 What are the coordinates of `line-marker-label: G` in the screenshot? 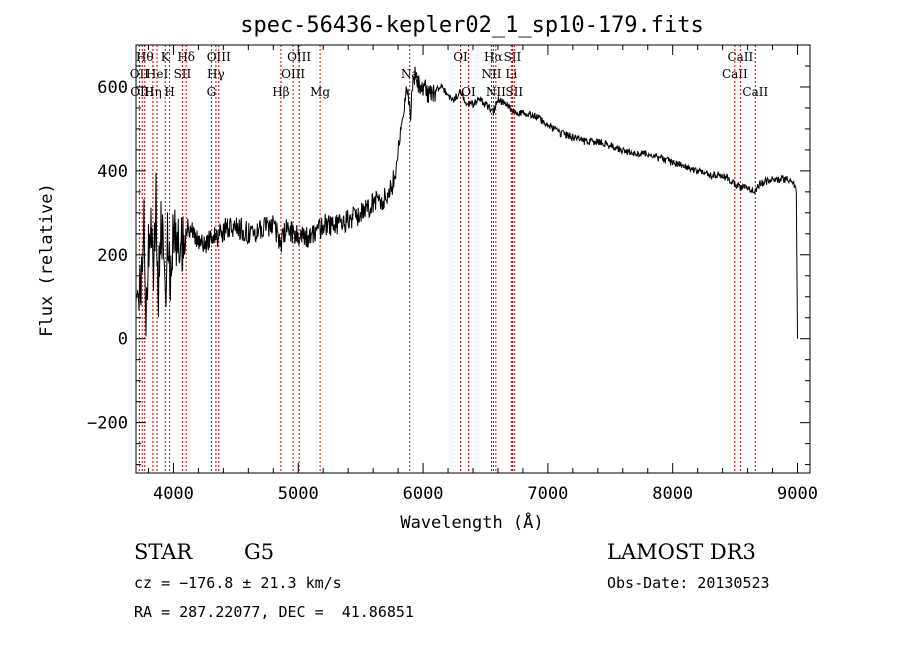 It's located at (212, 92).